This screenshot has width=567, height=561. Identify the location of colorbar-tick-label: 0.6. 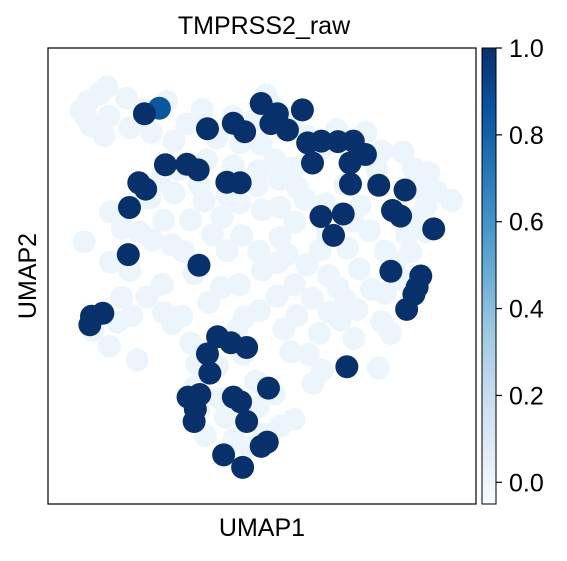
(526, 223).